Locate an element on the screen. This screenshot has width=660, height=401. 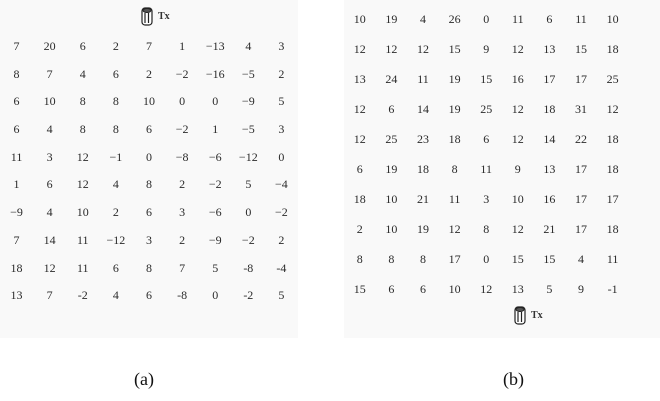
grid-cell: -8 is located at coordinates (182, 295).